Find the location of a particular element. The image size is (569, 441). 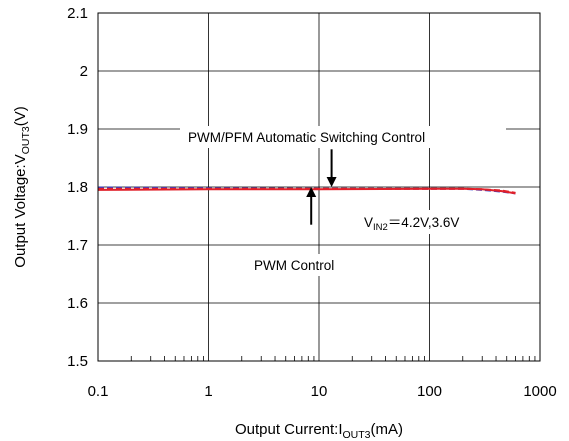

annotation-pwm-pfm-background is located at coordinates (343, 137).